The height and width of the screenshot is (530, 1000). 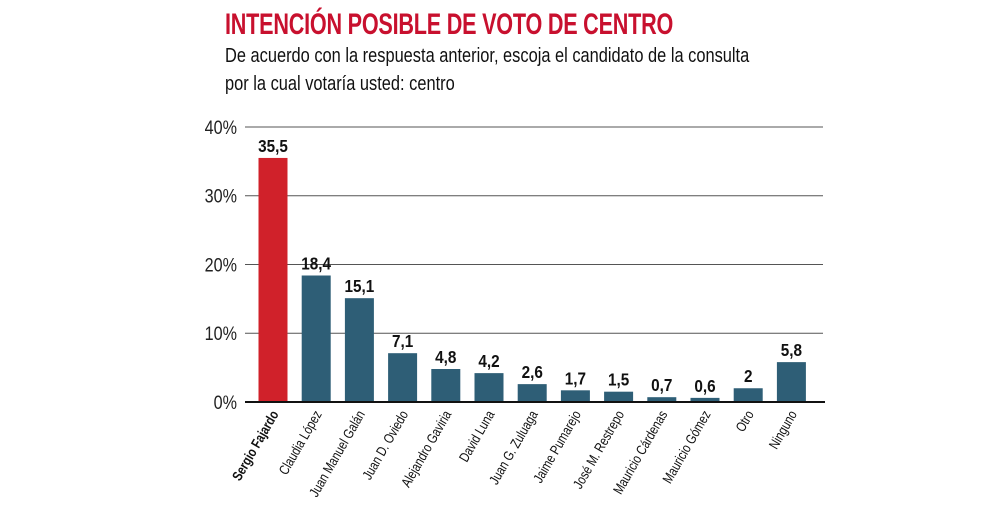 What do you see at coordinates (226, 403) in the screenshot?
I see `y-tick-label: 0%` at bounding box center [226, 403].